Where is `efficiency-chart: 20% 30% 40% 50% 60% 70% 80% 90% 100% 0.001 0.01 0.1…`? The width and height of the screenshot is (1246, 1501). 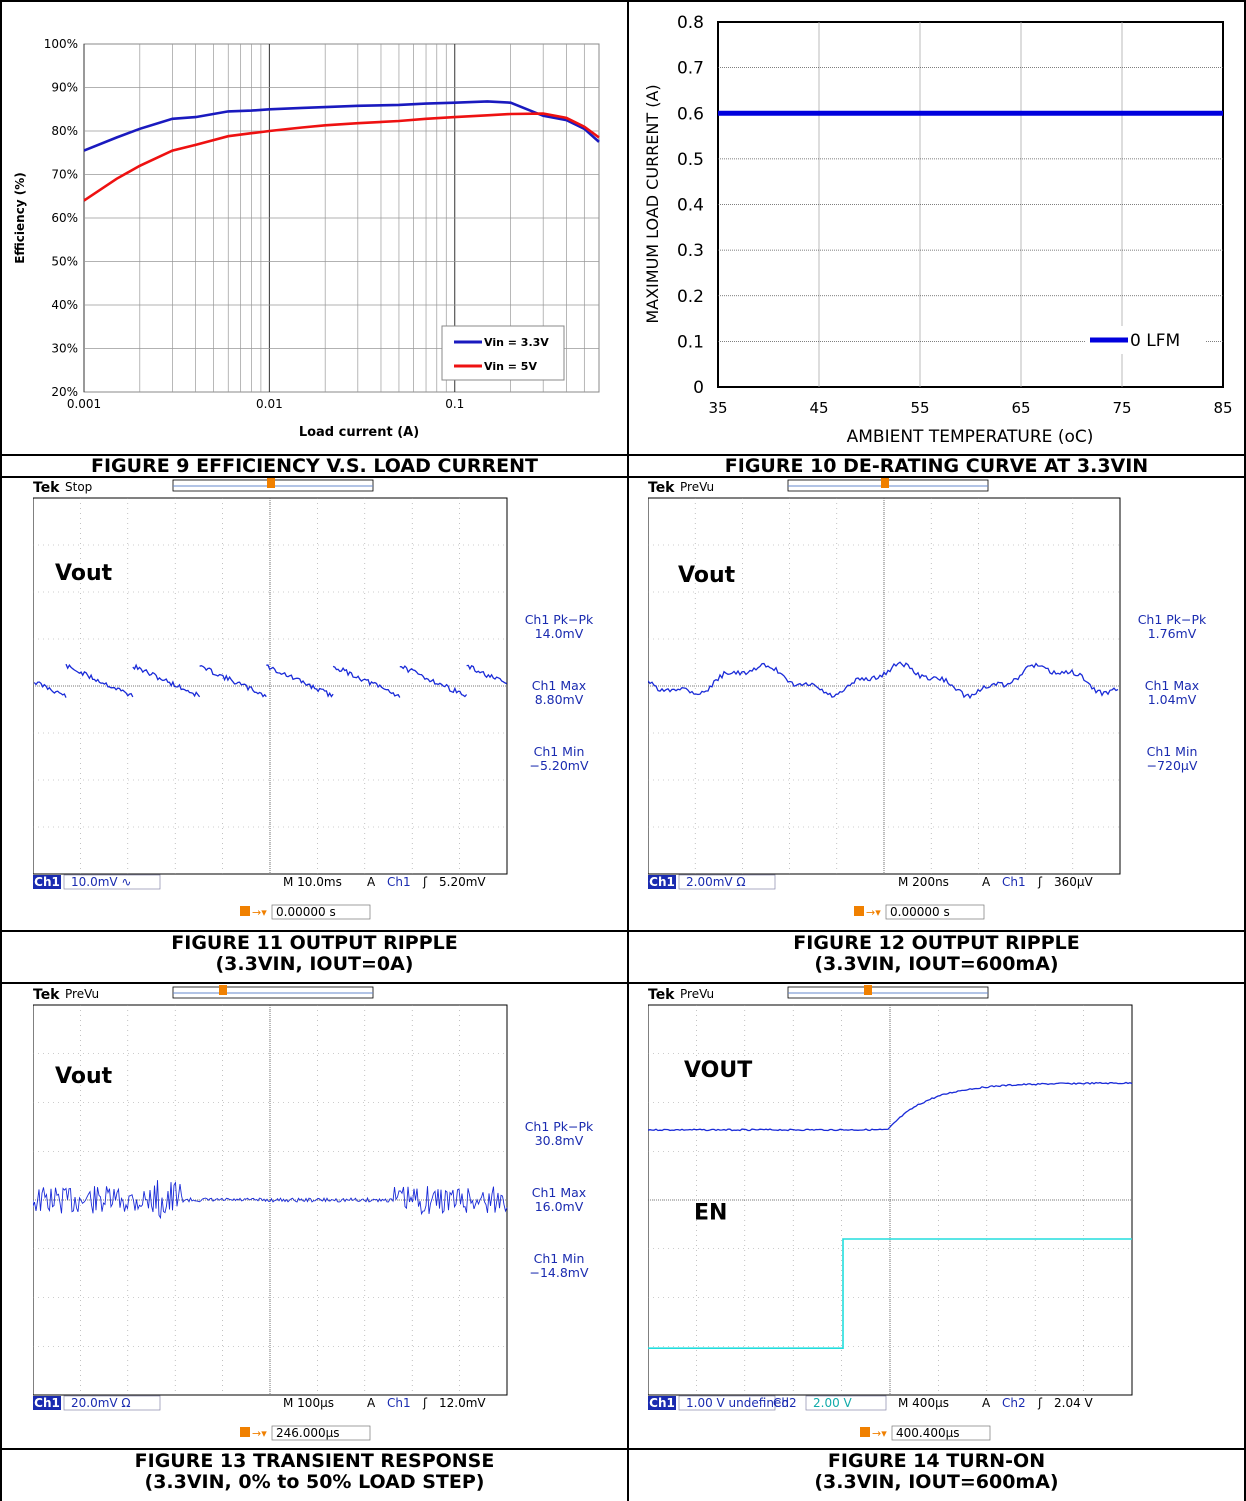 efficiency-chart: 20% 30% 40% 50% 60% 70% 80% 90% 100% 0.001 0.01 0.1… is located at coordinates (306, 238).